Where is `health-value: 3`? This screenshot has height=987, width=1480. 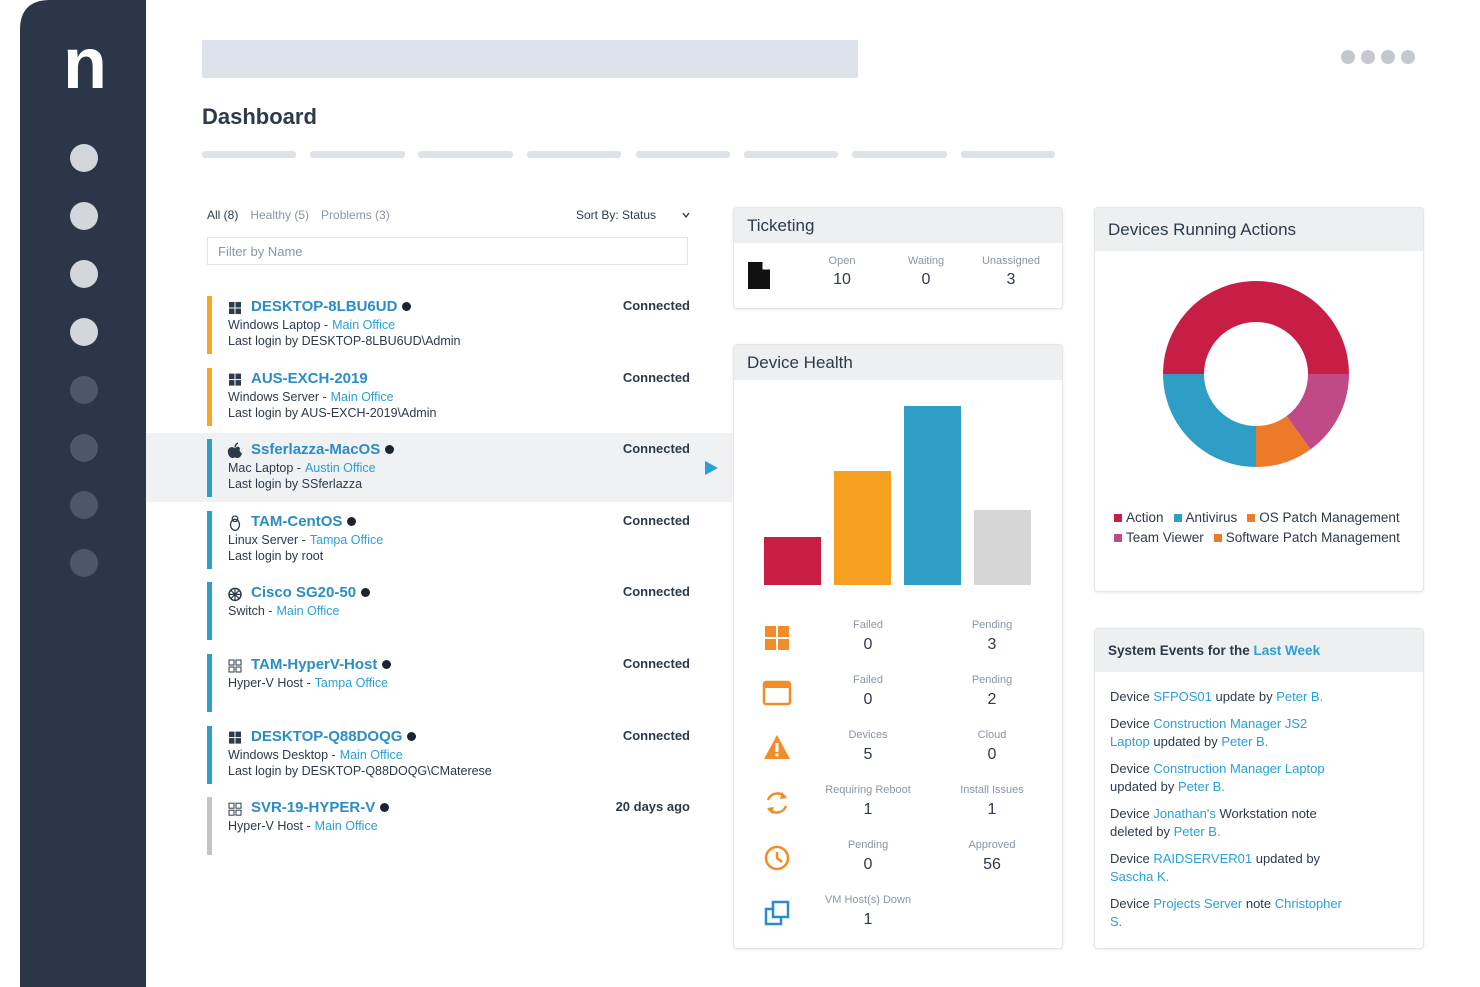
health-value: 3 is located at coordinates (992, 644).